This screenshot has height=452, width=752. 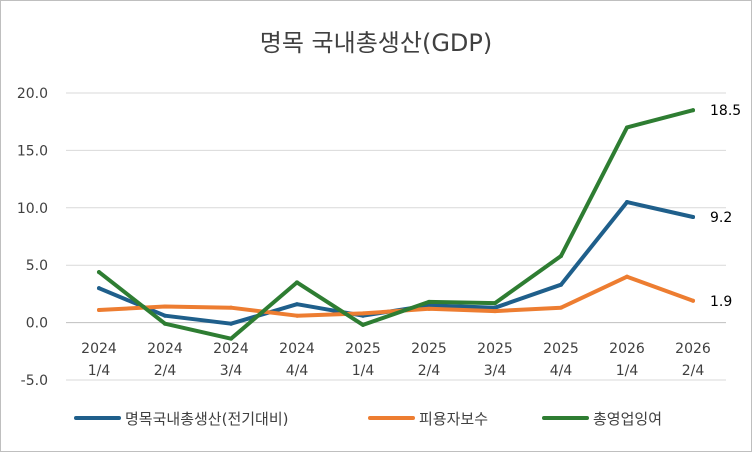 What do you see at coordinates (32, 209) in the screenshot?
I see `y-tick-label: 10.0` at bounding box center [32, 209].